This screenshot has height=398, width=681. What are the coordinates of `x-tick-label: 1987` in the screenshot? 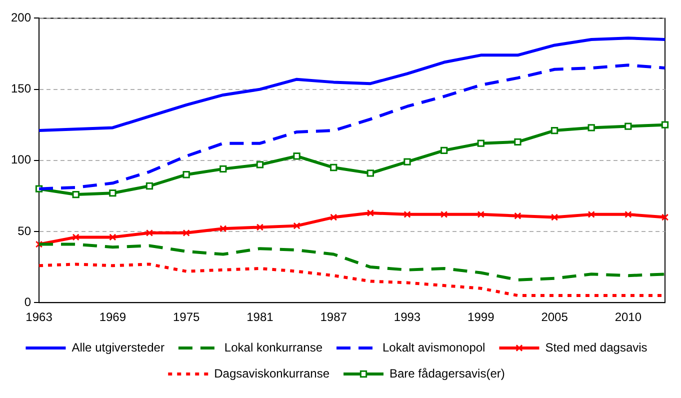 It's located at (334, 317).